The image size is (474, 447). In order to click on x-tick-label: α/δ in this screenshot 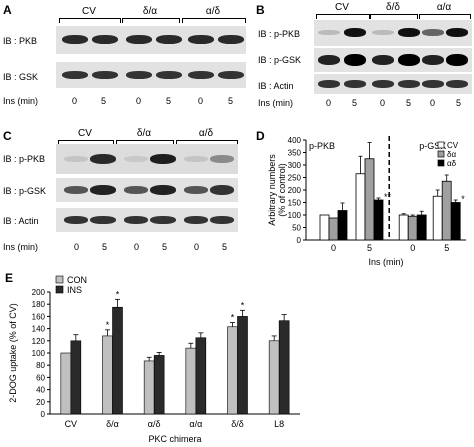, I will do `click(154, 424)`.